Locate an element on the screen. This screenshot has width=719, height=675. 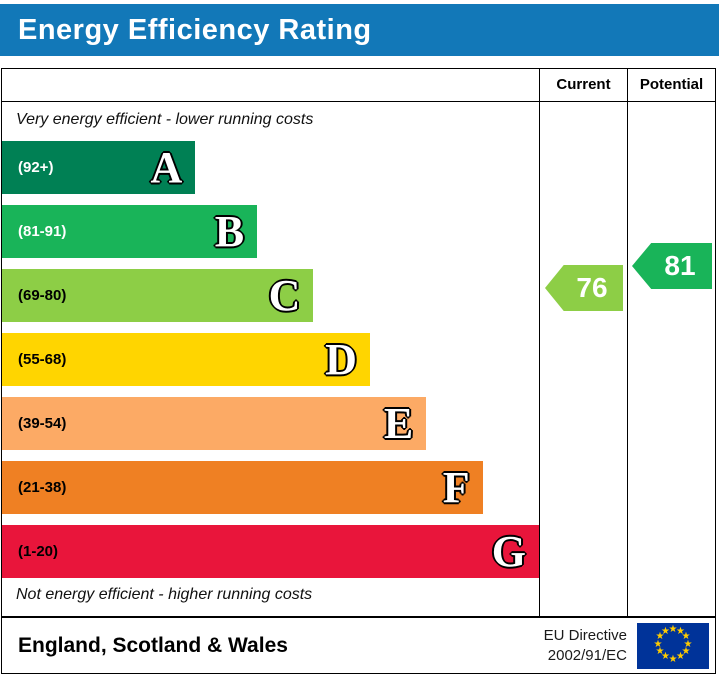
current-rating-arrow: 76 is located at coordinates (584, 288).